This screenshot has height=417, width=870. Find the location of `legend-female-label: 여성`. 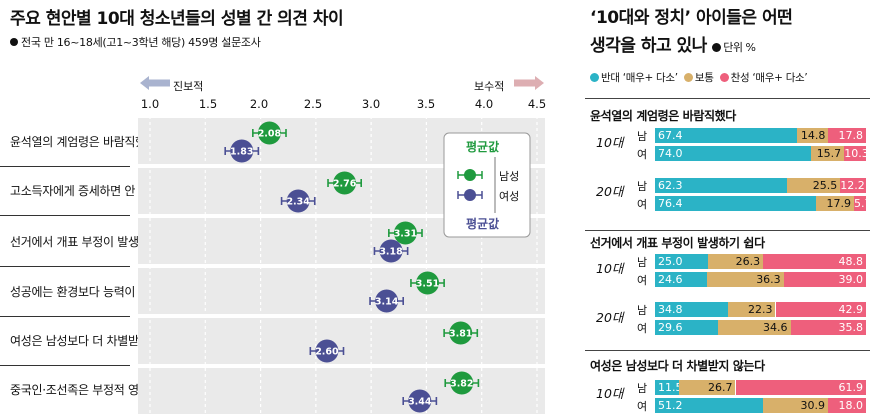

legend-female-label: 여성 is located at coordinates (509, 196).